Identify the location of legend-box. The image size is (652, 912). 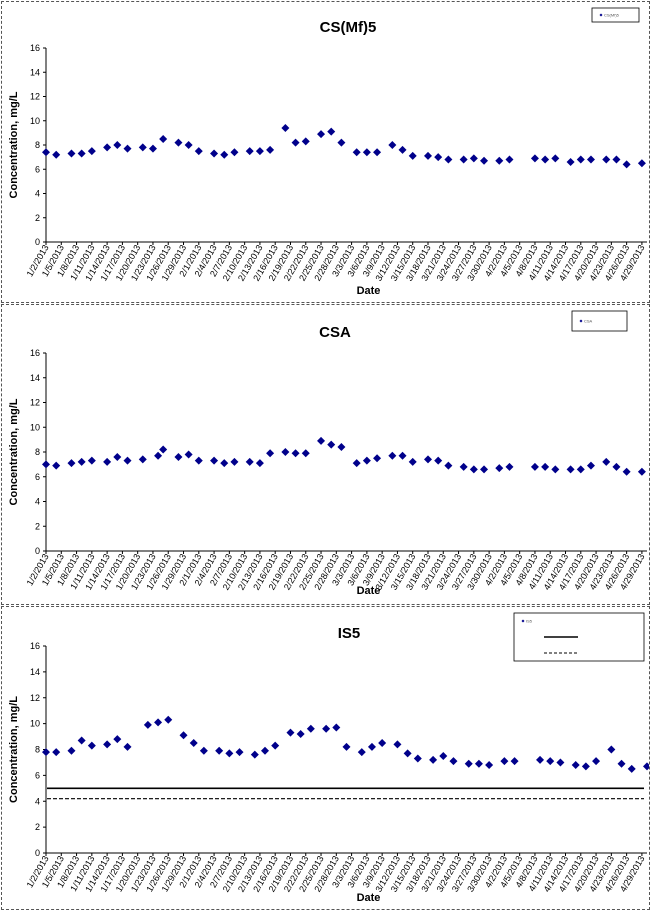
(615, 15).